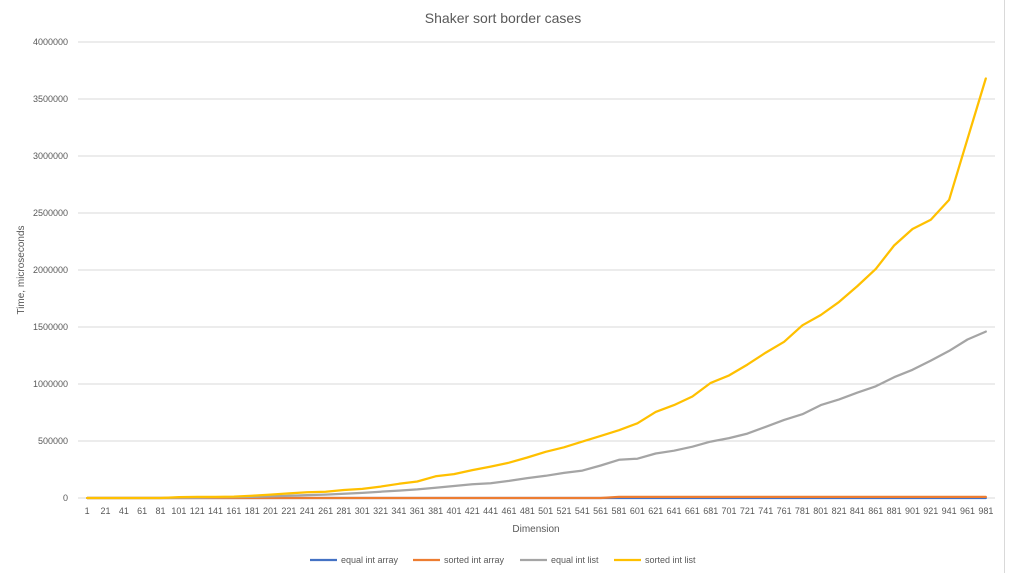  Describe the element at coordinates (50, 327) in the screenshot. I see `y-tick-label: 1500000` at that location.